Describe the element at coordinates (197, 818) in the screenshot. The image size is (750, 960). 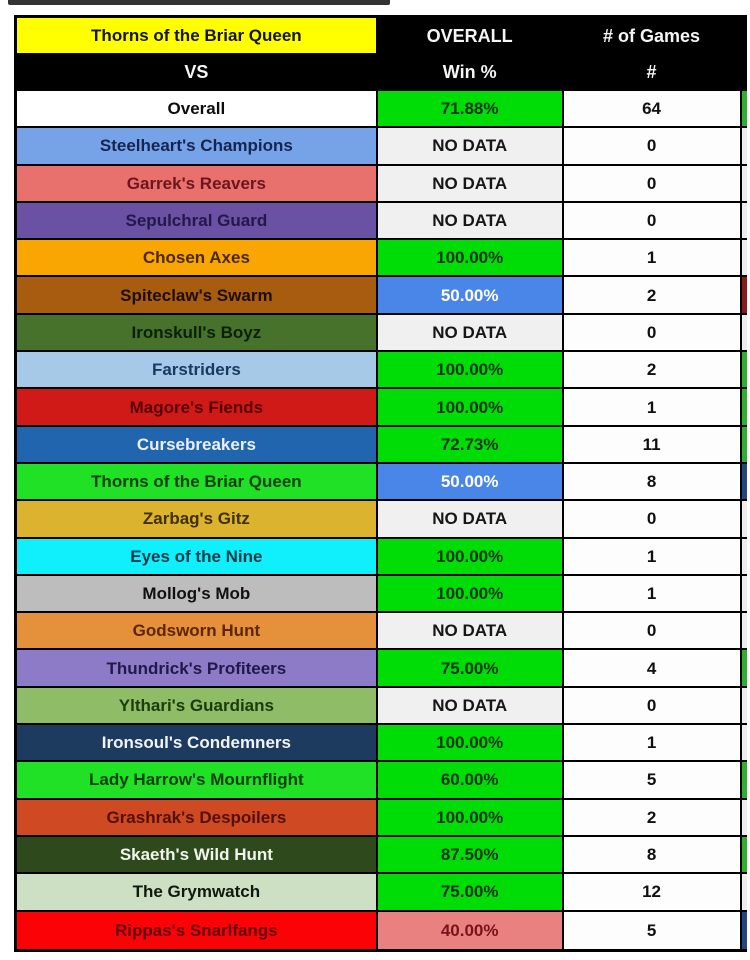
I see `warband-name-cell: Grashrak's Despoilers` at that location.